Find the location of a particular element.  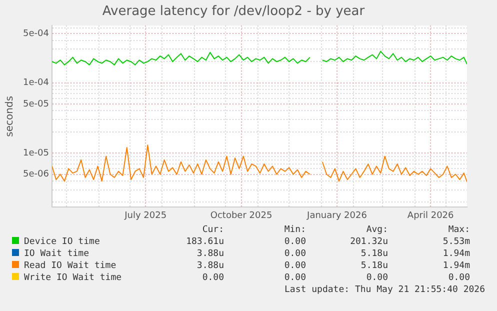

x-tick-label: January 2026 is located at coordinates (337, 215).